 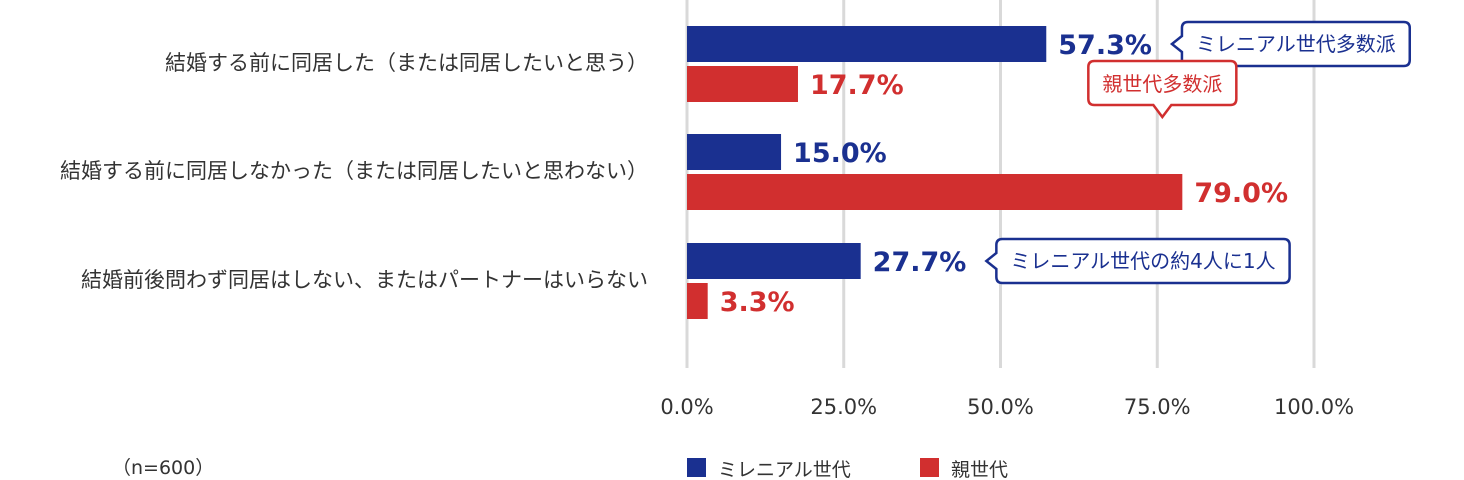 I want to click on legend-label-parent: 親世代, so click(x=979, y=469).